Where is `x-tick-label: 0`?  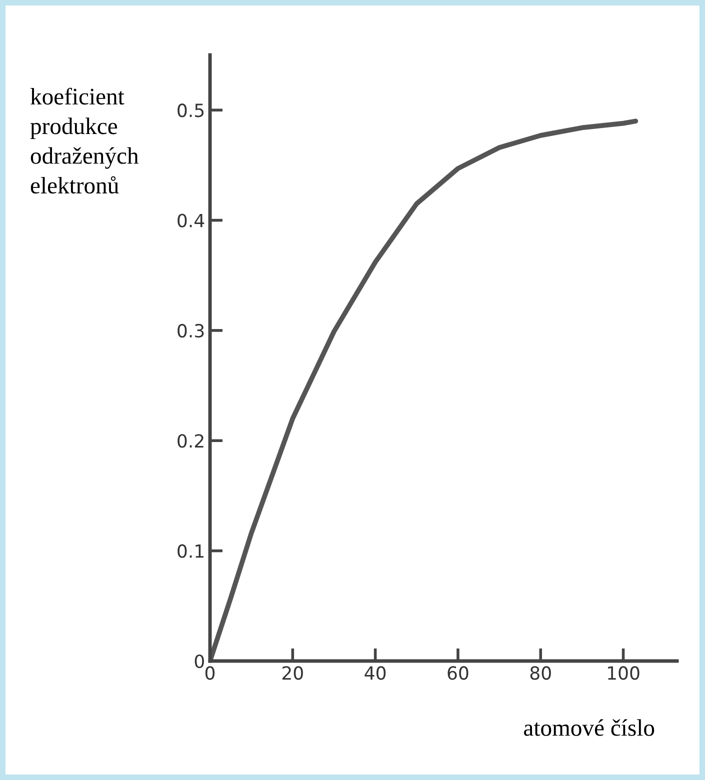 x-tick-label: 0 is located at coordinates (210, 673).